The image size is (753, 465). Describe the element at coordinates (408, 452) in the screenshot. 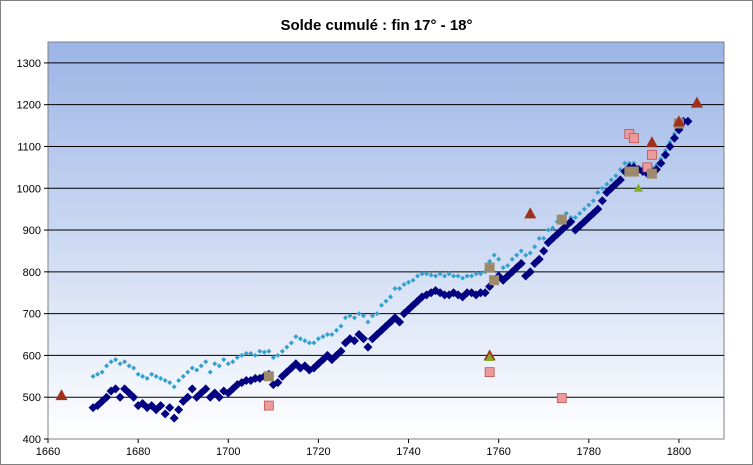

I see `x-tick-label: 1740` at that location.